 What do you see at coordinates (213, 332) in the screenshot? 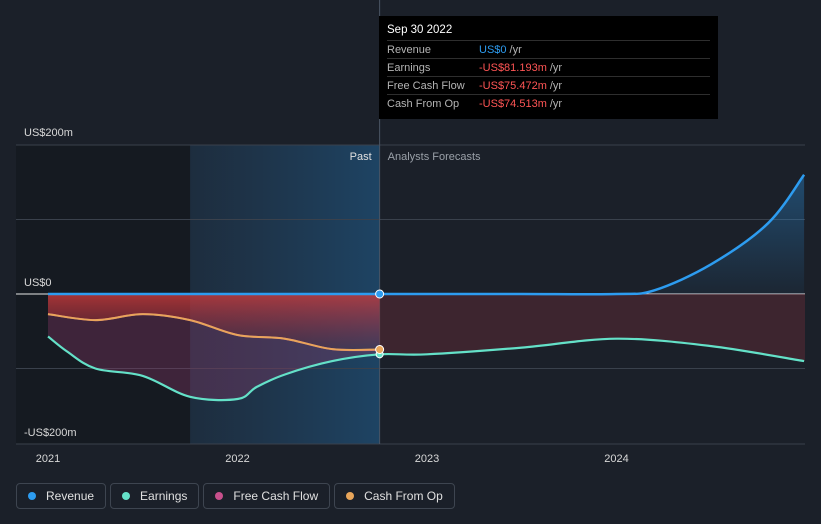
I see `cash-from-op-line` at bounding box center [213, 332].